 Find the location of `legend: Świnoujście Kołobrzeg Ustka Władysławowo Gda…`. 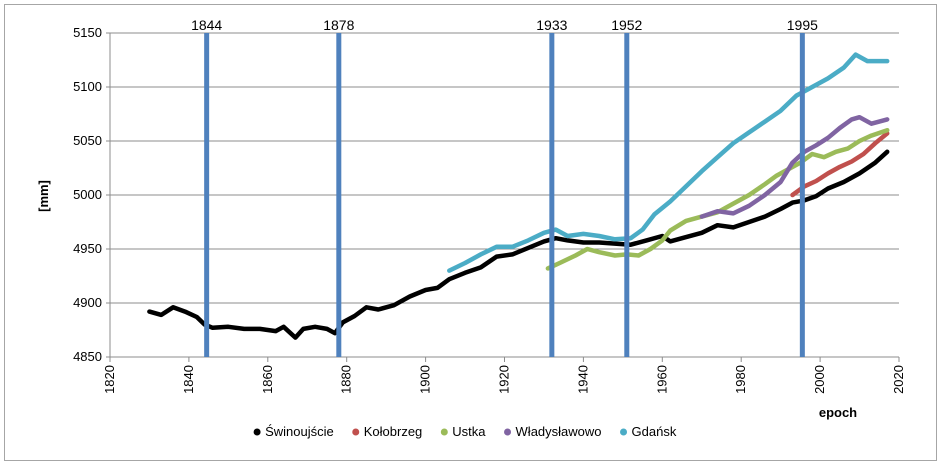

legend: Świnoujście Kołobrzeg Ustka Władysławowo Gda… is located at coordinates (465, 431).